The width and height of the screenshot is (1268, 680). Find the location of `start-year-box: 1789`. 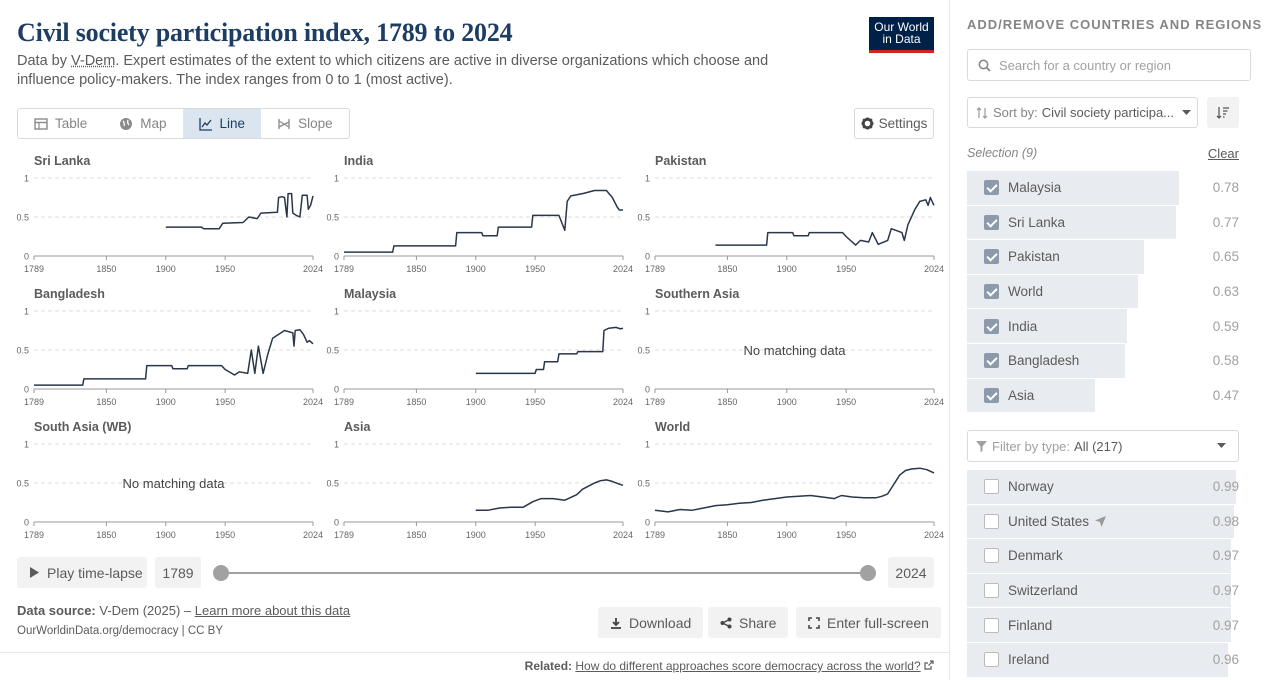

start-year-box: 1789 is located at coordinates (178, 572).